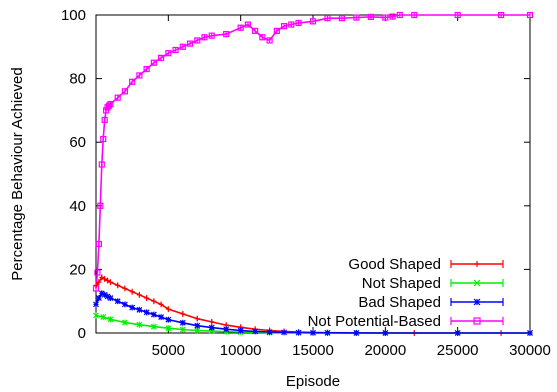 The image size is (557, 392). What do you see at coordinates (313, 350) in the screenshot?
I see `x-tick-label: 15000` at bounding box center [313, 350].